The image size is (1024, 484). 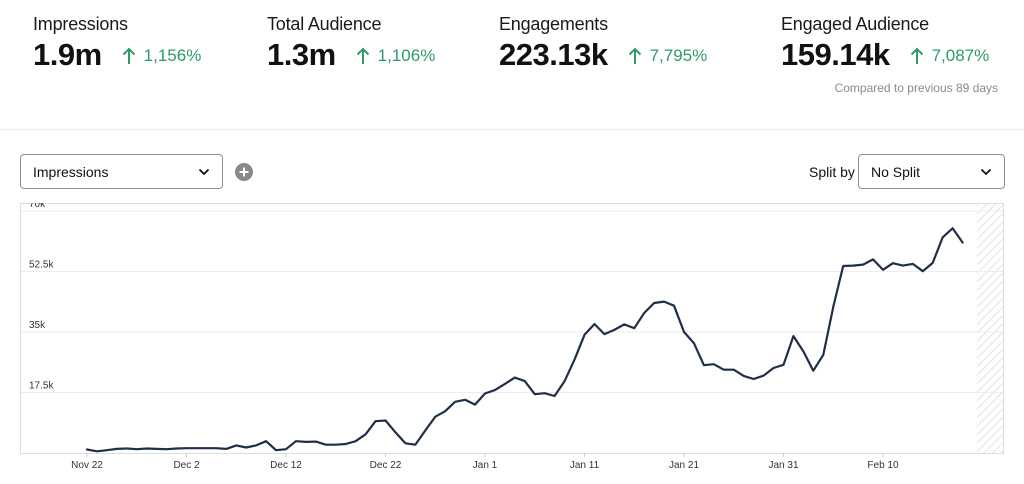 What do you see at coordinates (553, 24) in the screenshot?
I see `metric-label: Engagements` at bounding box center [553, 24].